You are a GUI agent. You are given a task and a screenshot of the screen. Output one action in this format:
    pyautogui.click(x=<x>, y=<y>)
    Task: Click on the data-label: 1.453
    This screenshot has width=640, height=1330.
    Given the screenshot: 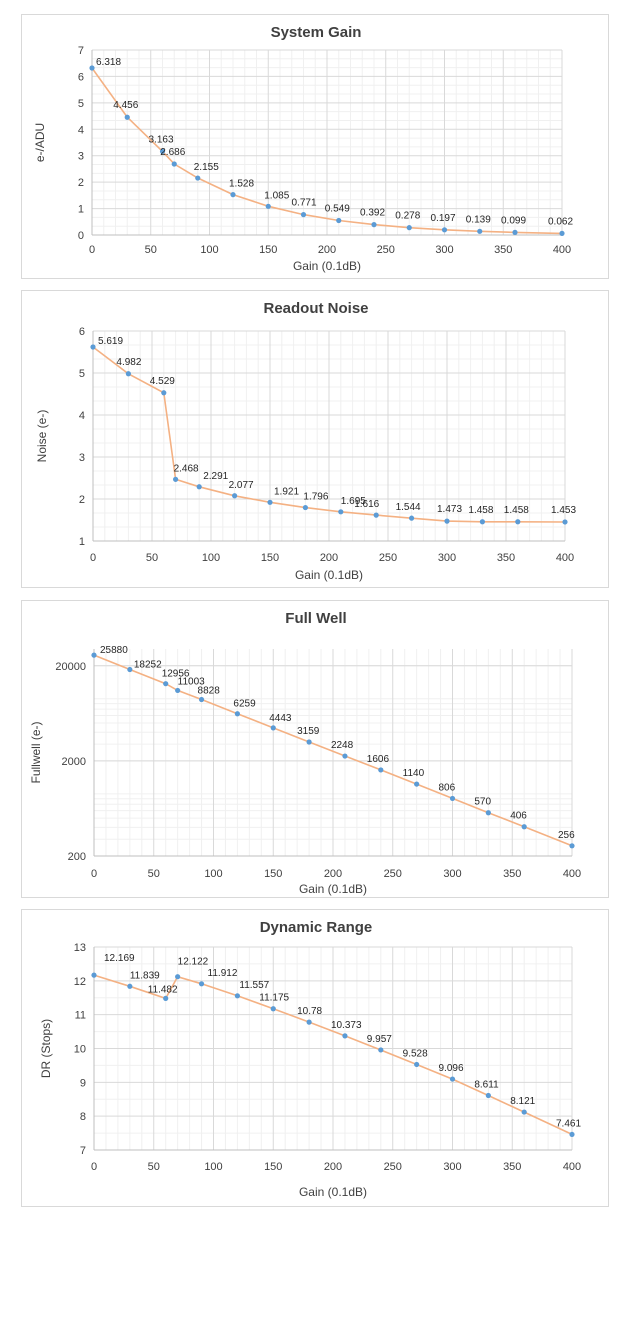 What is the action you would take?
    pyautogui.click(x=563, y=510)
    